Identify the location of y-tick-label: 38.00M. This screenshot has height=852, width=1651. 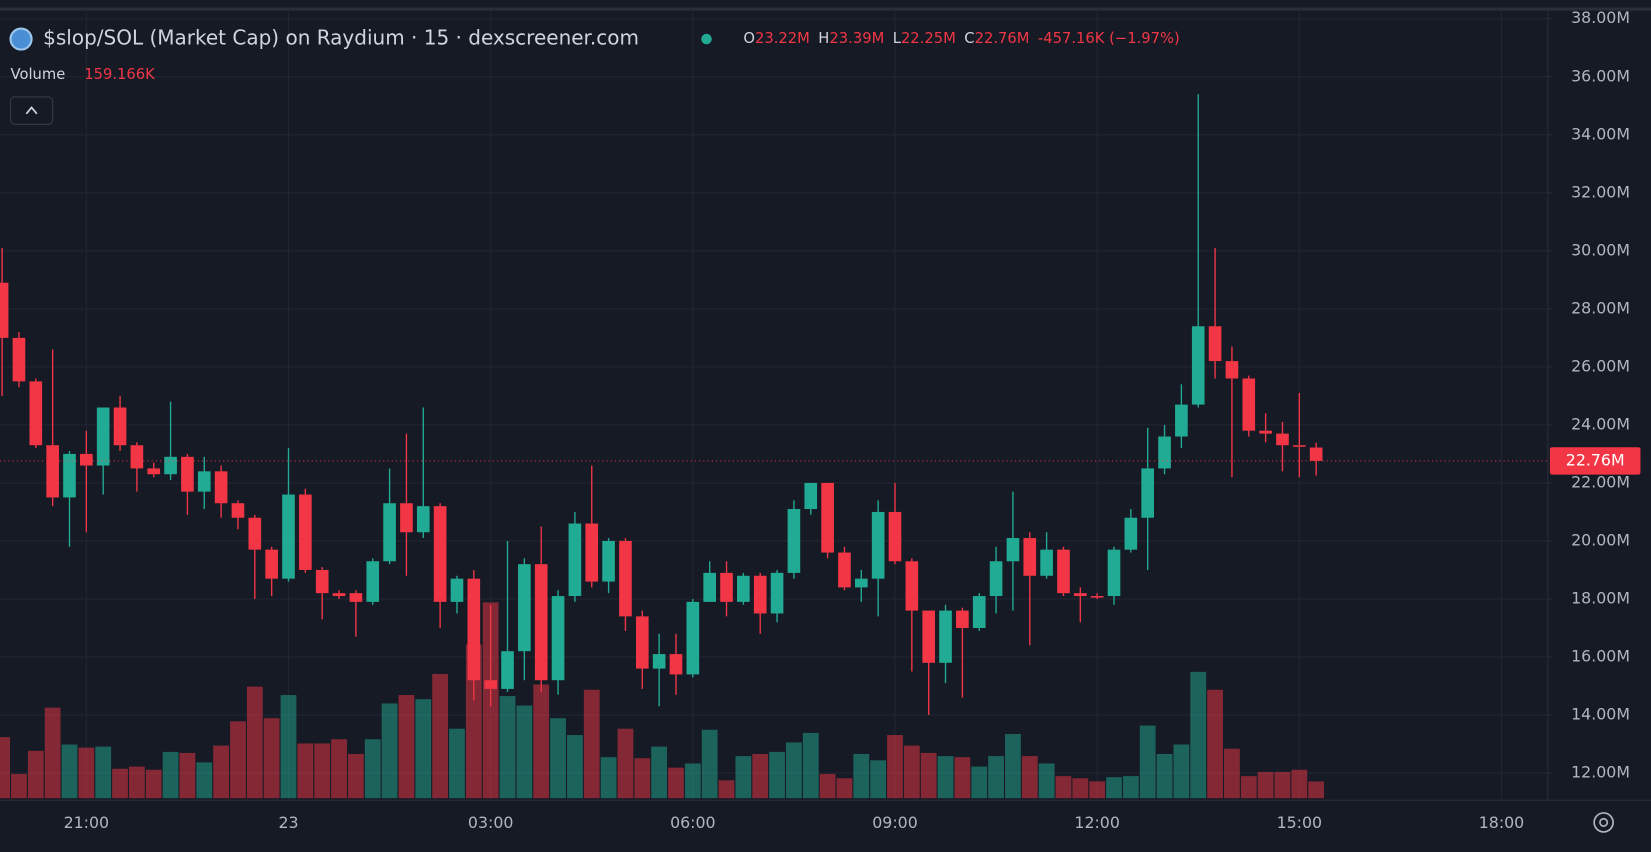
(1600, 17).